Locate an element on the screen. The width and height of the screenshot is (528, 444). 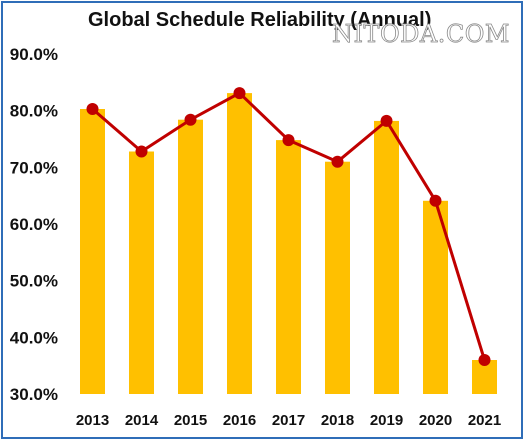
point-2013 is located at coordinates (92, 109).